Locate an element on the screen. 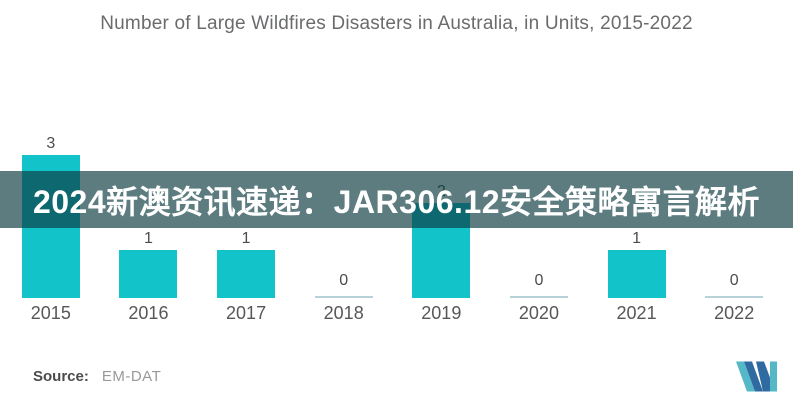 The image size is (793, 400). value-label-2021: 1 is located at coordinates (637, 238).